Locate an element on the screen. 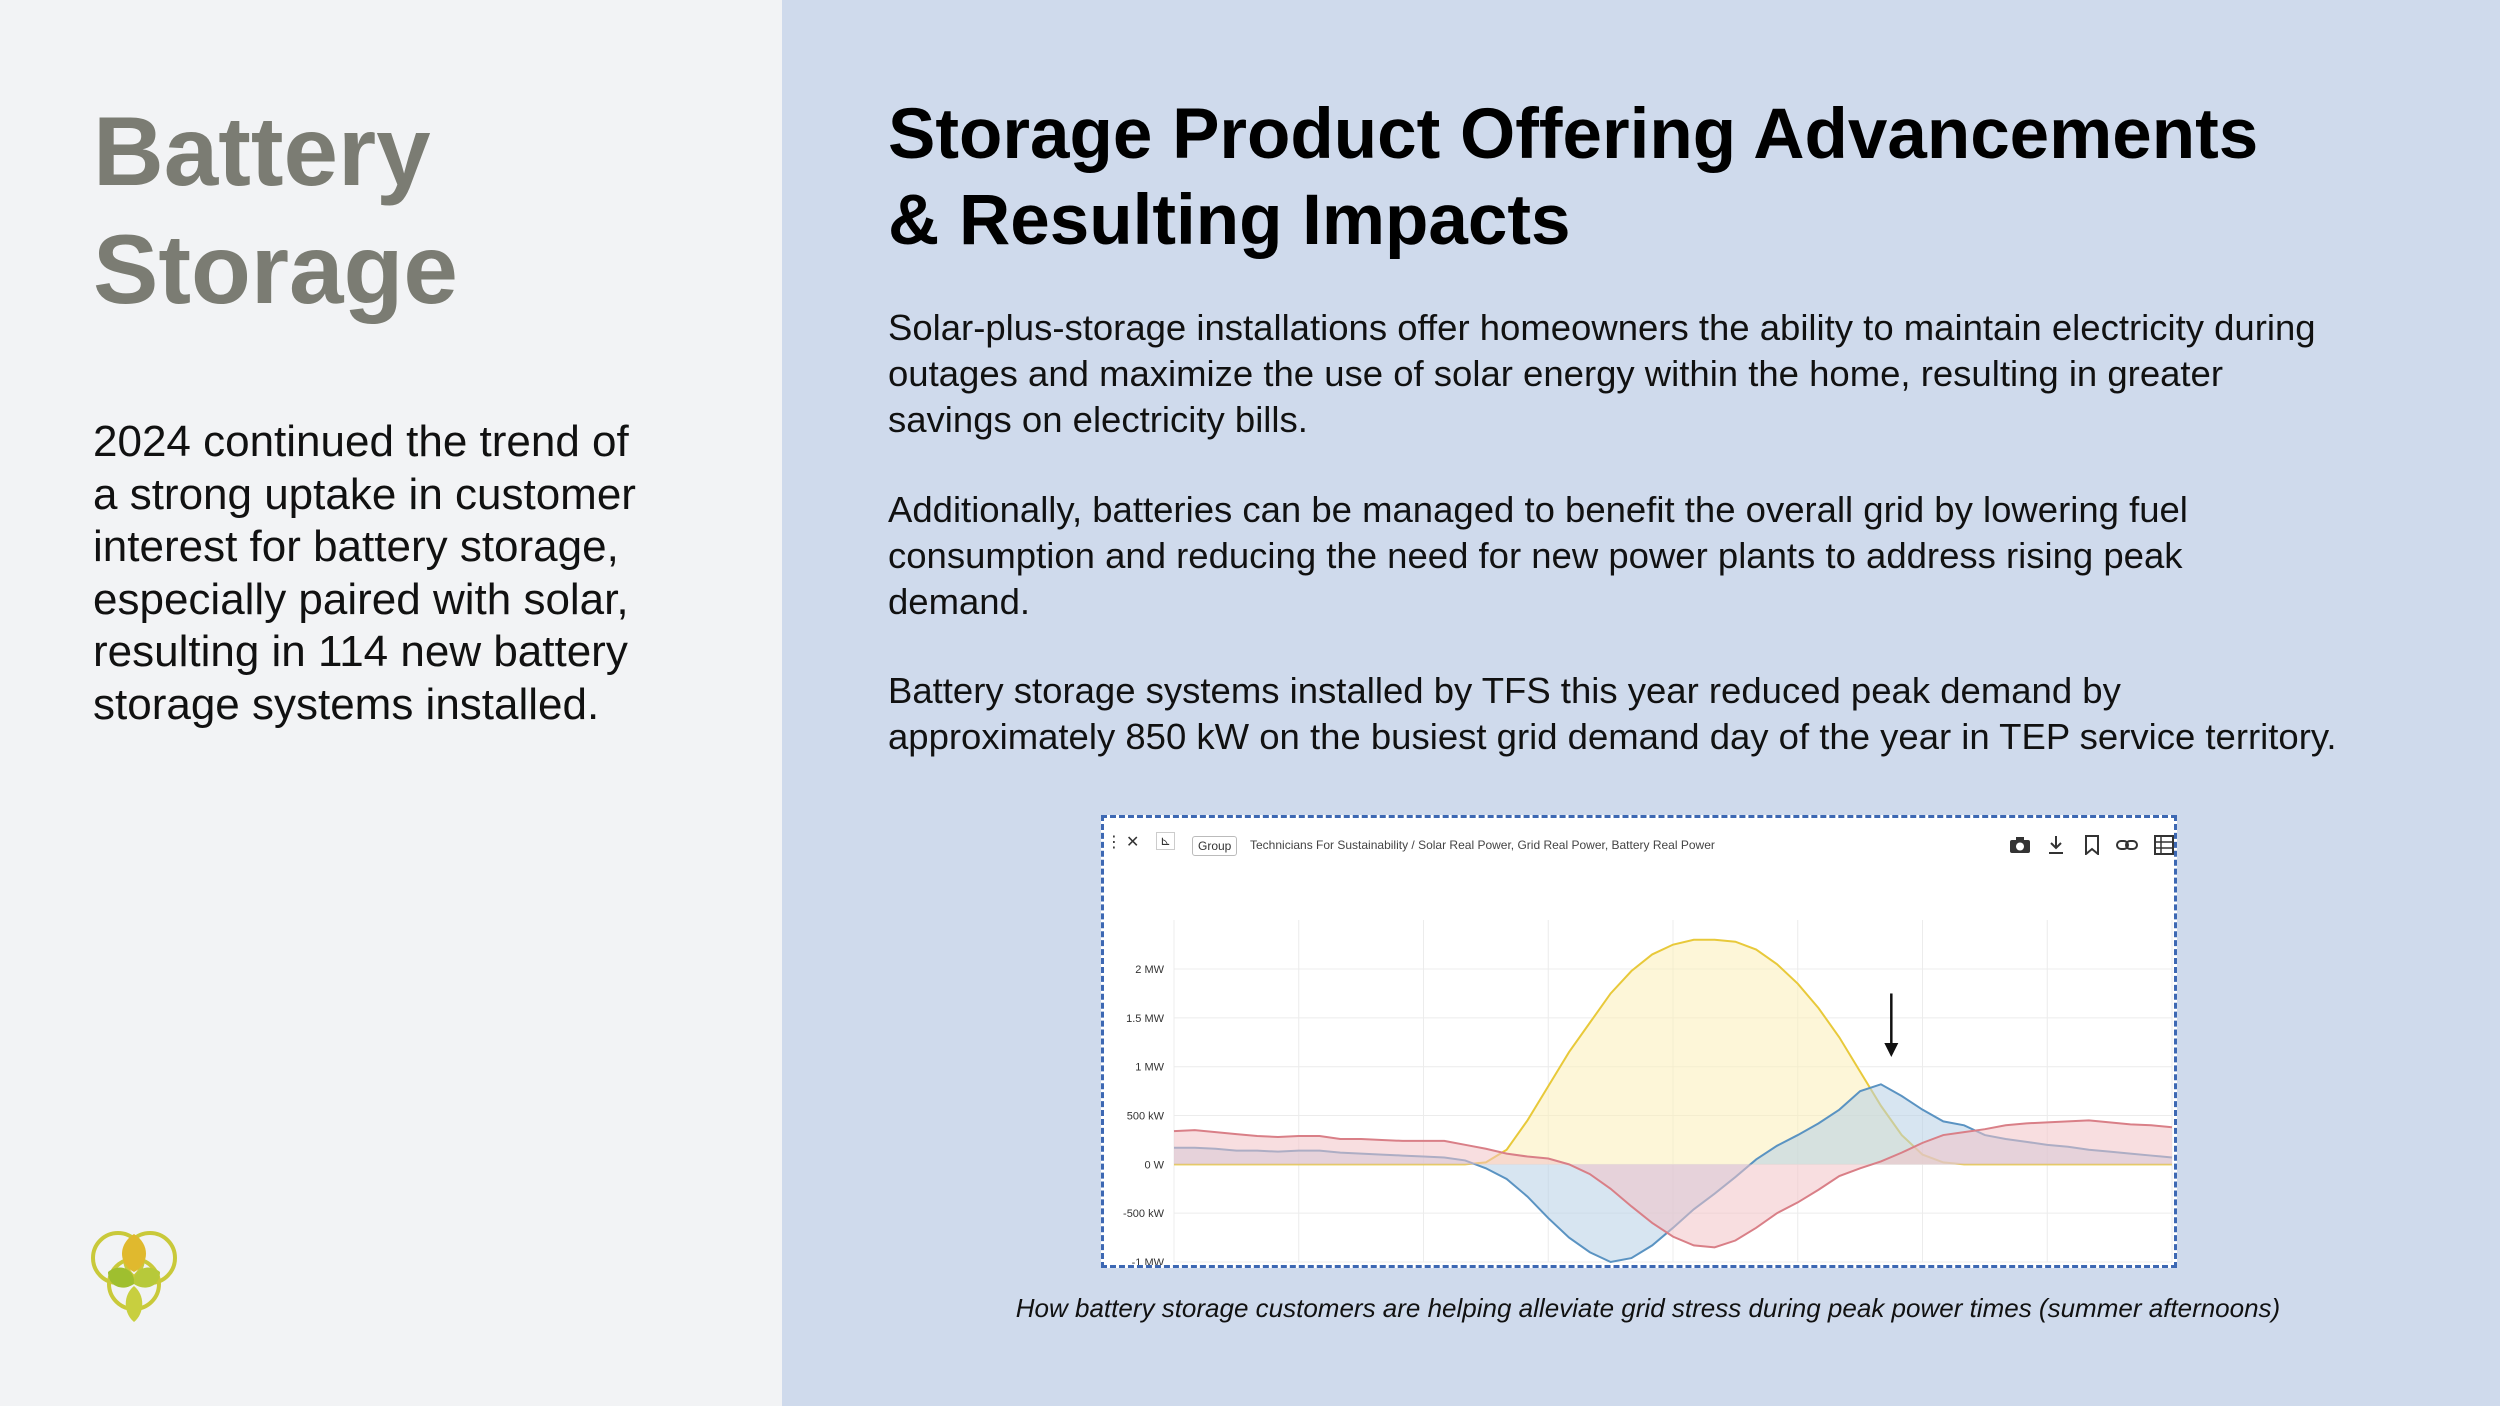 This screenshot has width=2500, height=1406. text-line: 2024 continued the trend of is located at coordinates (361, 441).